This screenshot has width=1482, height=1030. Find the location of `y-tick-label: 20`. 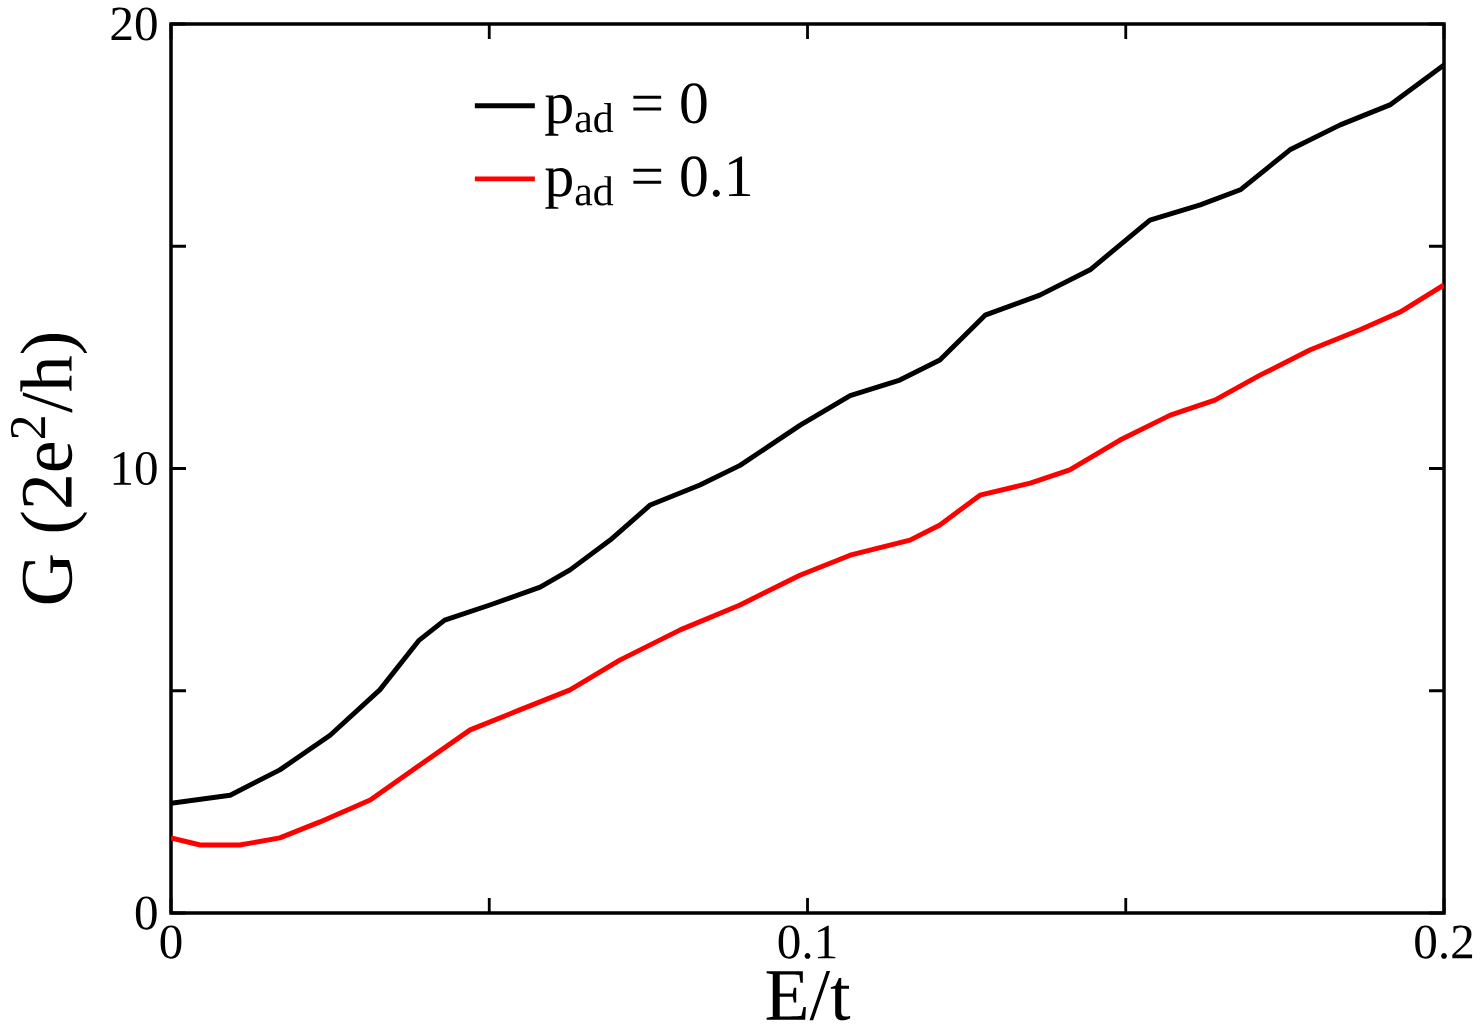

y-tick-label: 20 is located at coordinates (134, 24).